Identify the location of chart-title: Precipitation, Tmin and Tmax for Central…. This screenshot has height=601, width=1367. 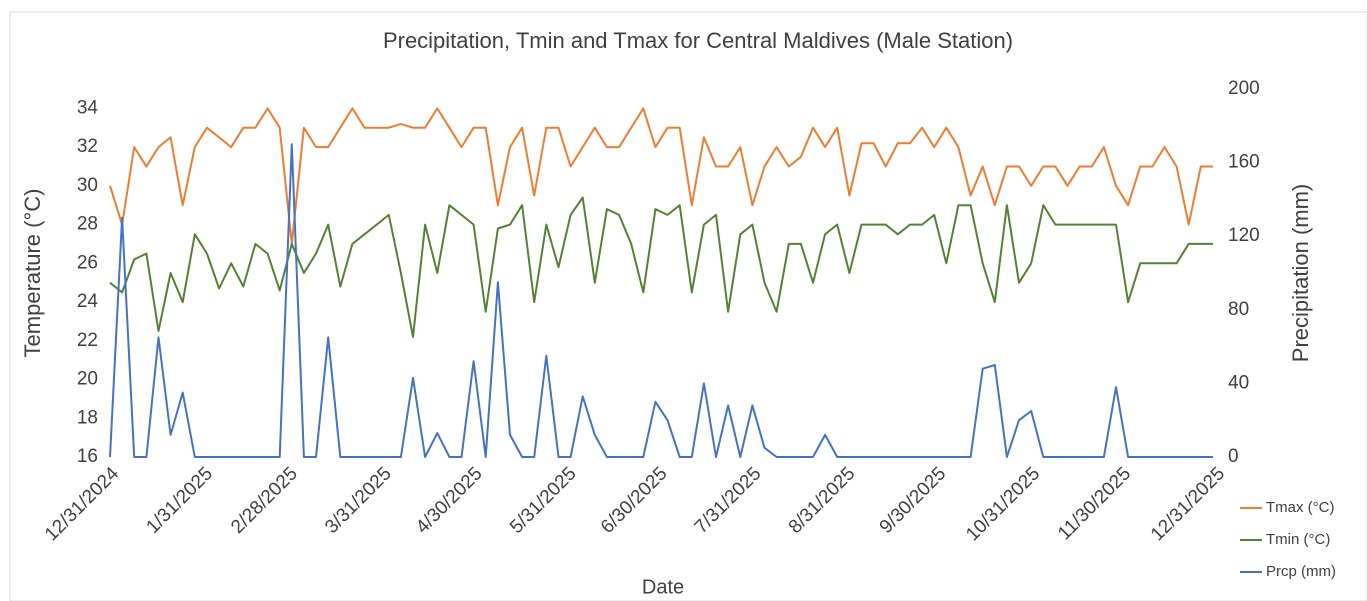
(698, 40).